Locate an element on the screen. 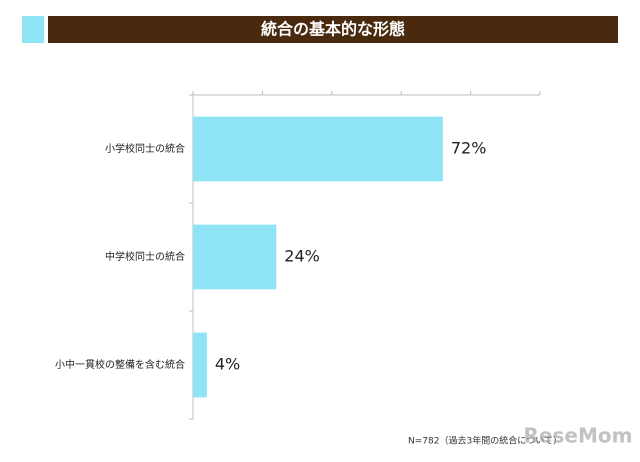 The height and width of the screenshot is (462, 640). title-band is located at coordinates (333, 29).